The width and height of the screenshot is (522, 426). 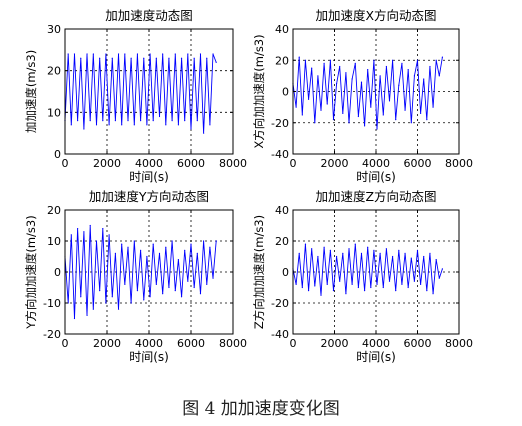 What do you see at coordinates (54, 29) in the screenshot?
I see `y-tick-label: 30` at bounding box center [54, 29].